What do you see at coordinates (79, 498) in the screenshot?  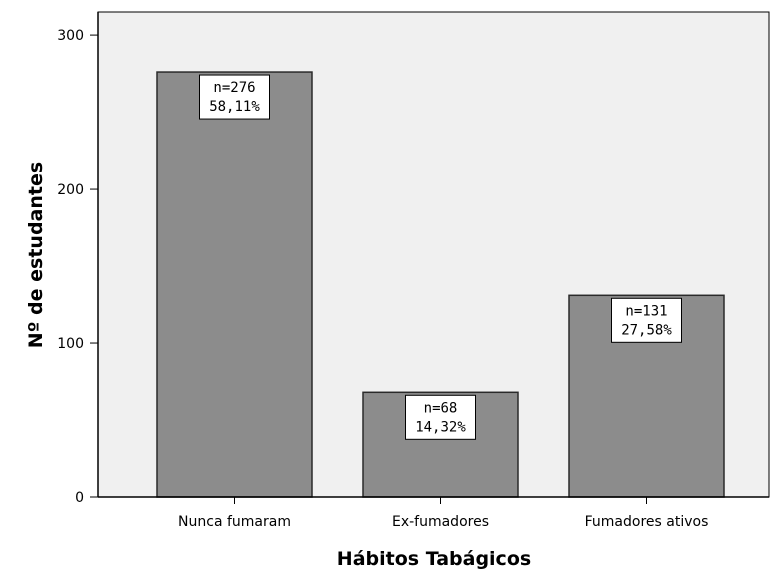 I see `y-tick-label: 0` at bounding box center [79, 498].